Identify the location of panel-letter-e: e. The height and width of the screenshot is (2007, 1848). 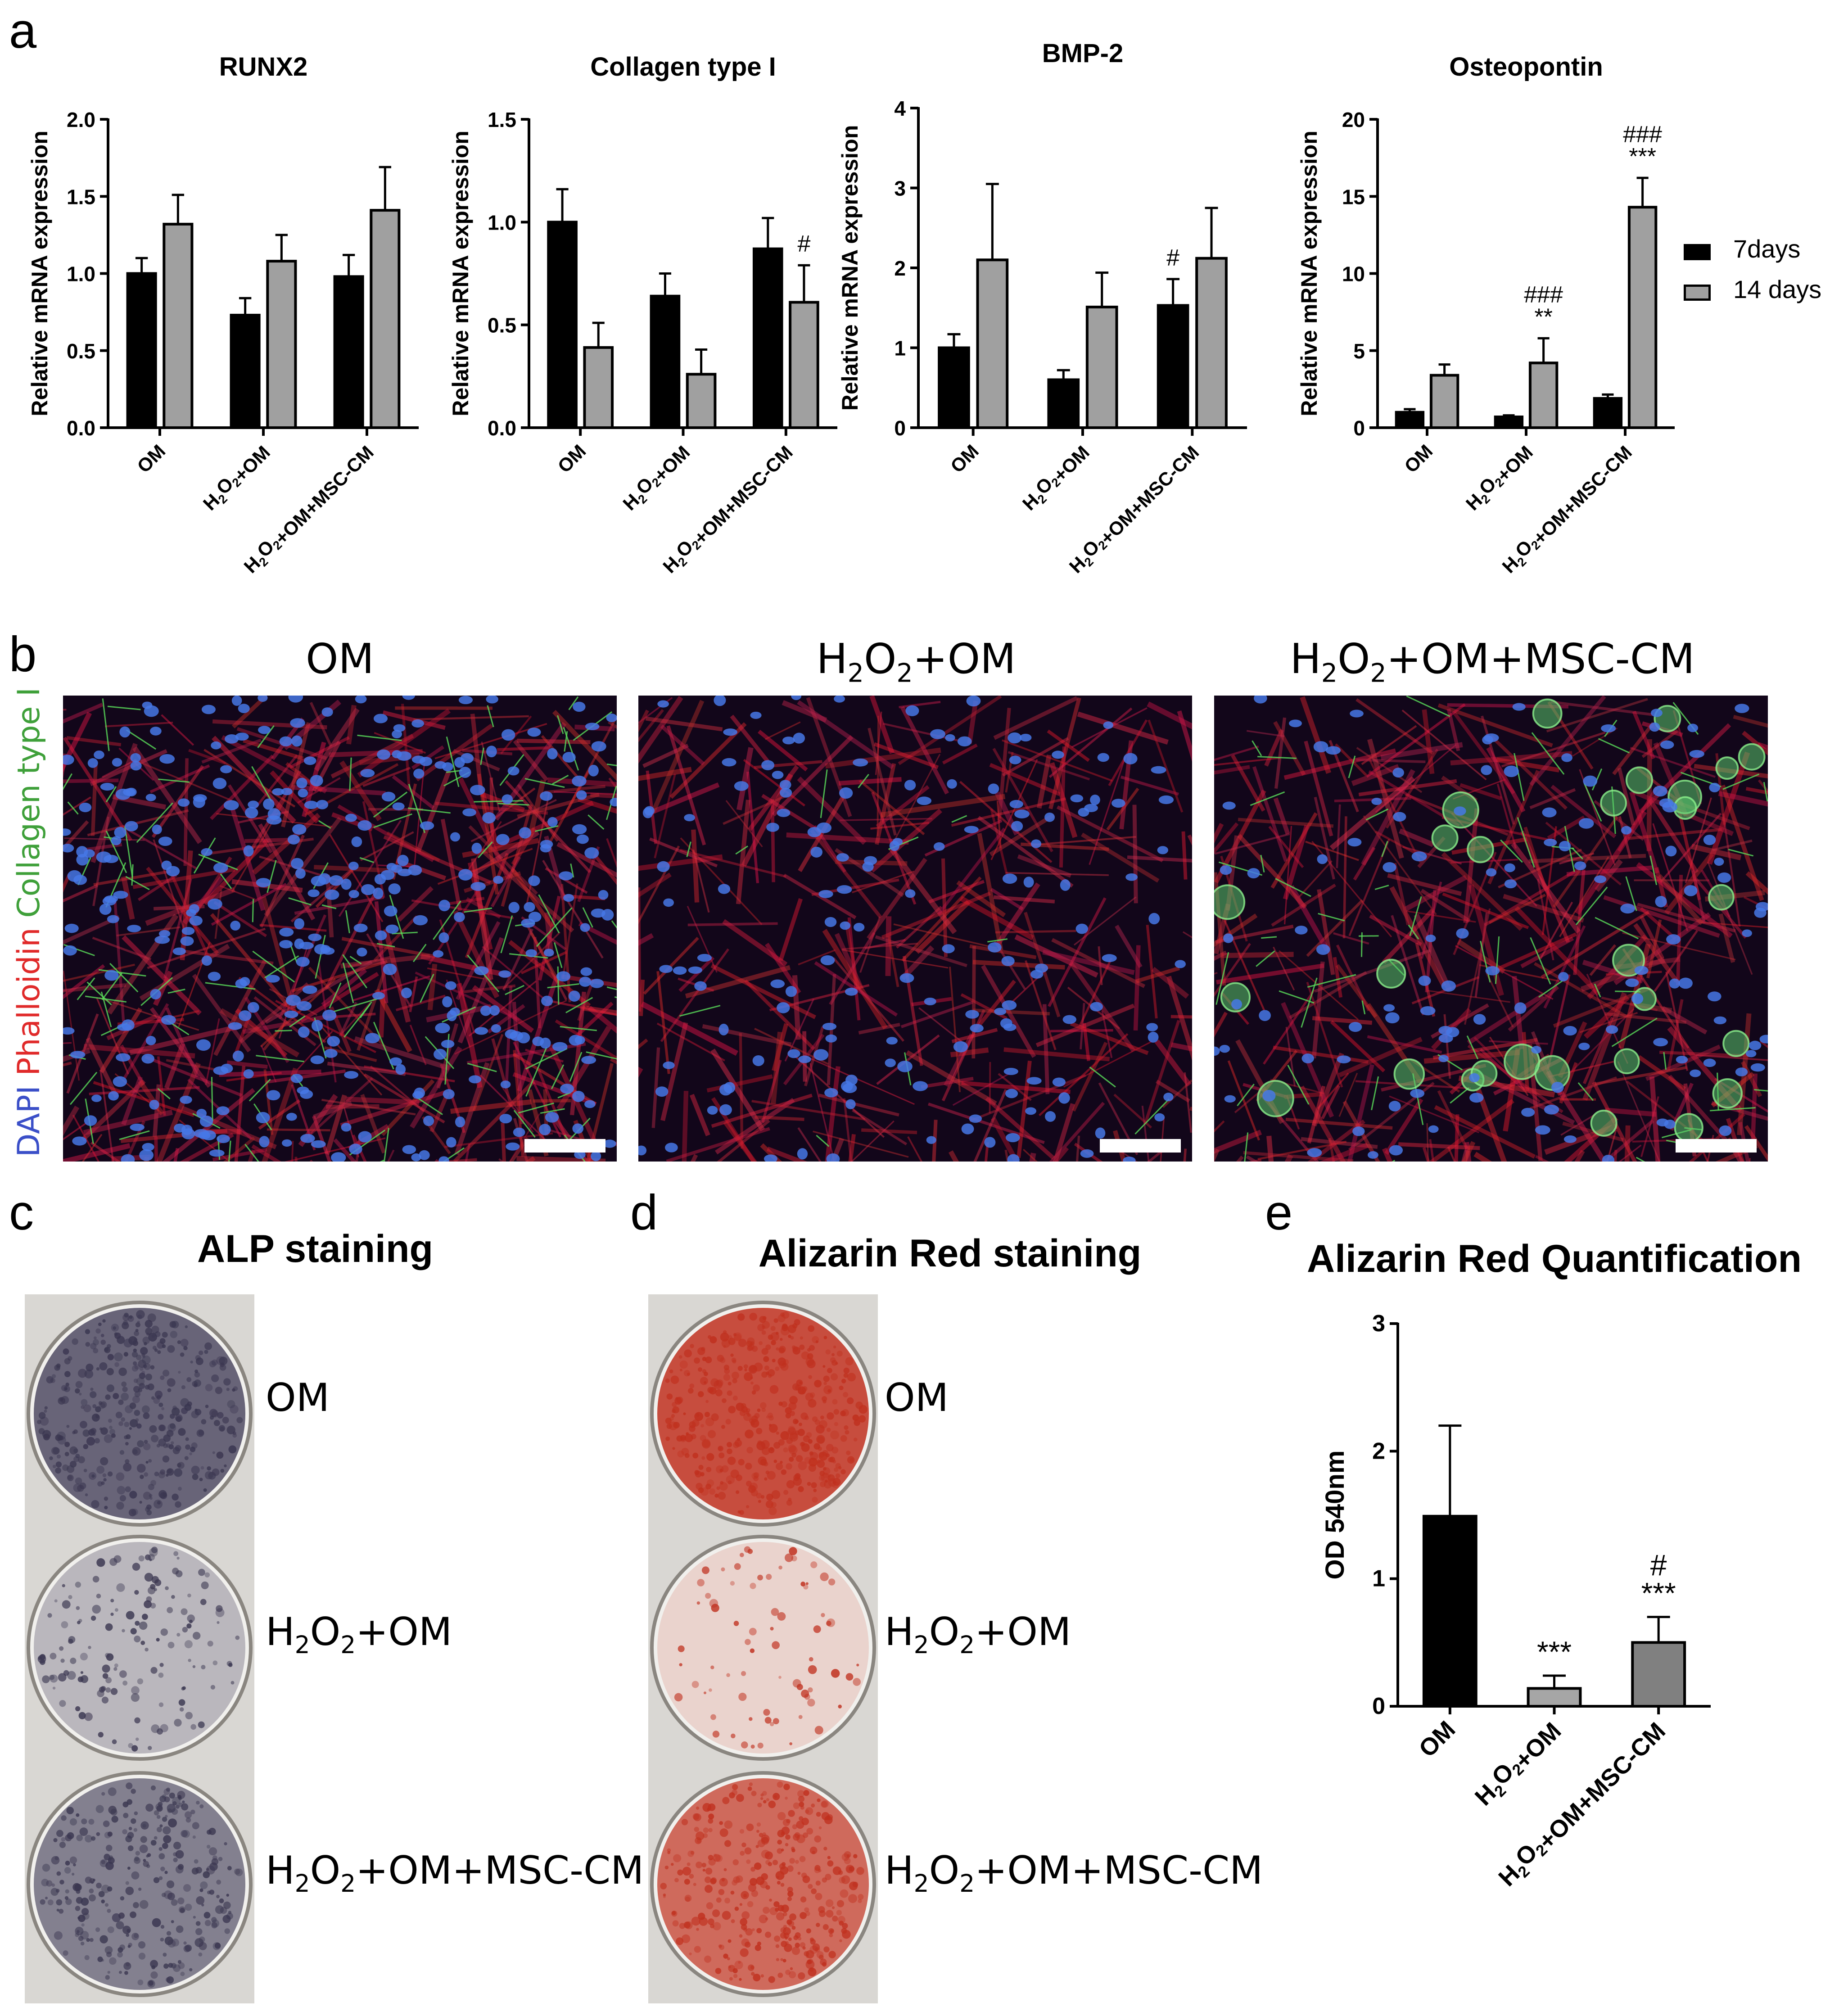
(1279, 1212).